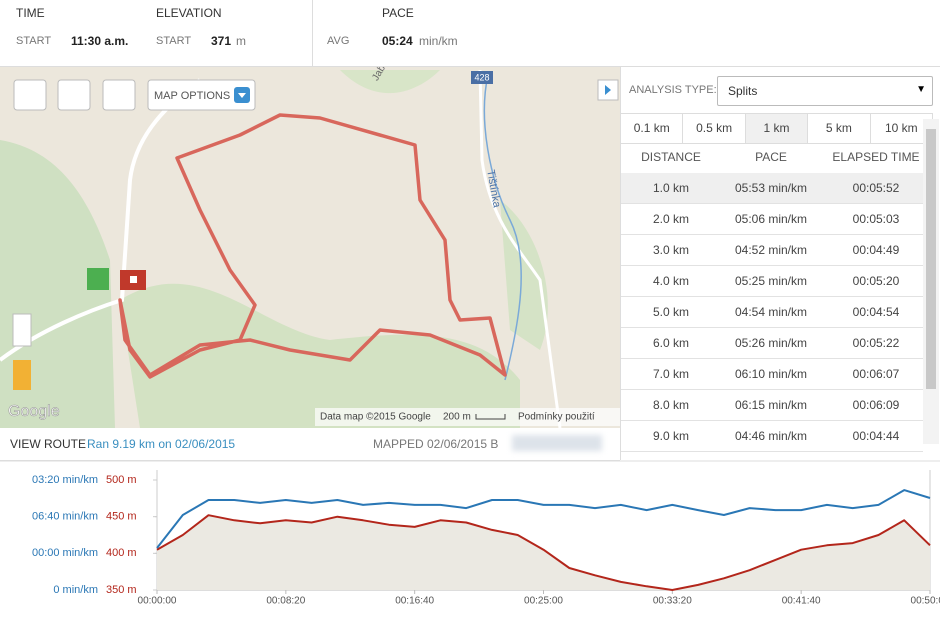 Image resolution: width=940 pixels, height=617 pixels. What do you see at coordinates (241, 41) in the screenshot?
I see `elevation-unit: m` at bounding box center [241, 41].